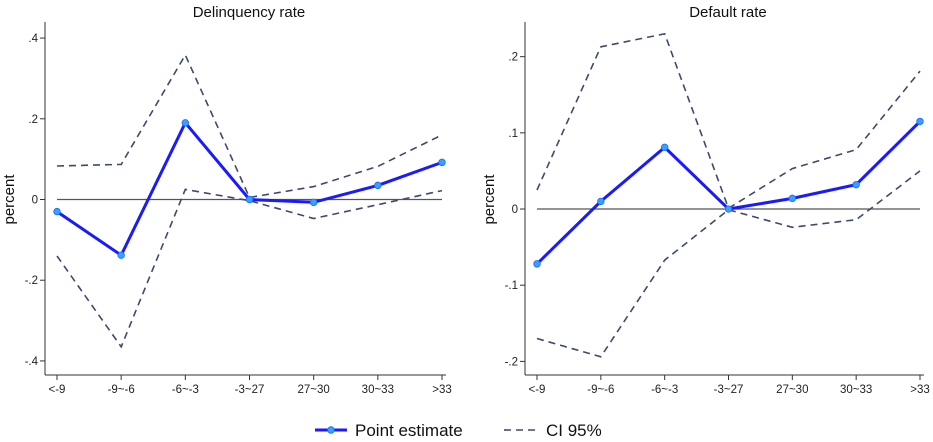  I want to click on chart-title: Default rate, so click(728, 12).